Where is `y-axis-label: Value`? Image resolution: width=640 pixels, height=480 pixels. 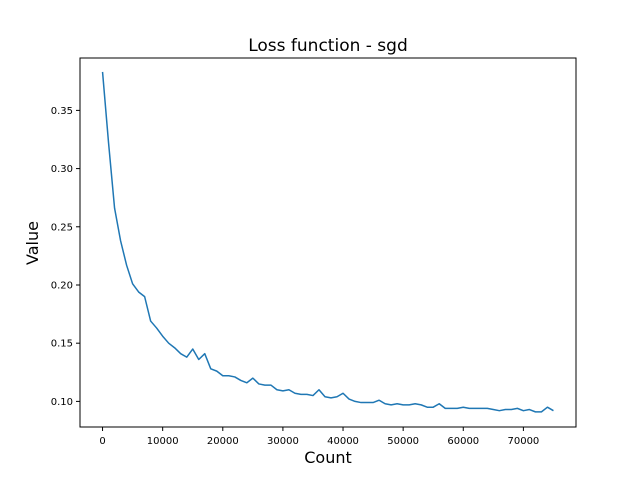 y-axis-label: Value is located at coordinates (32, 243).